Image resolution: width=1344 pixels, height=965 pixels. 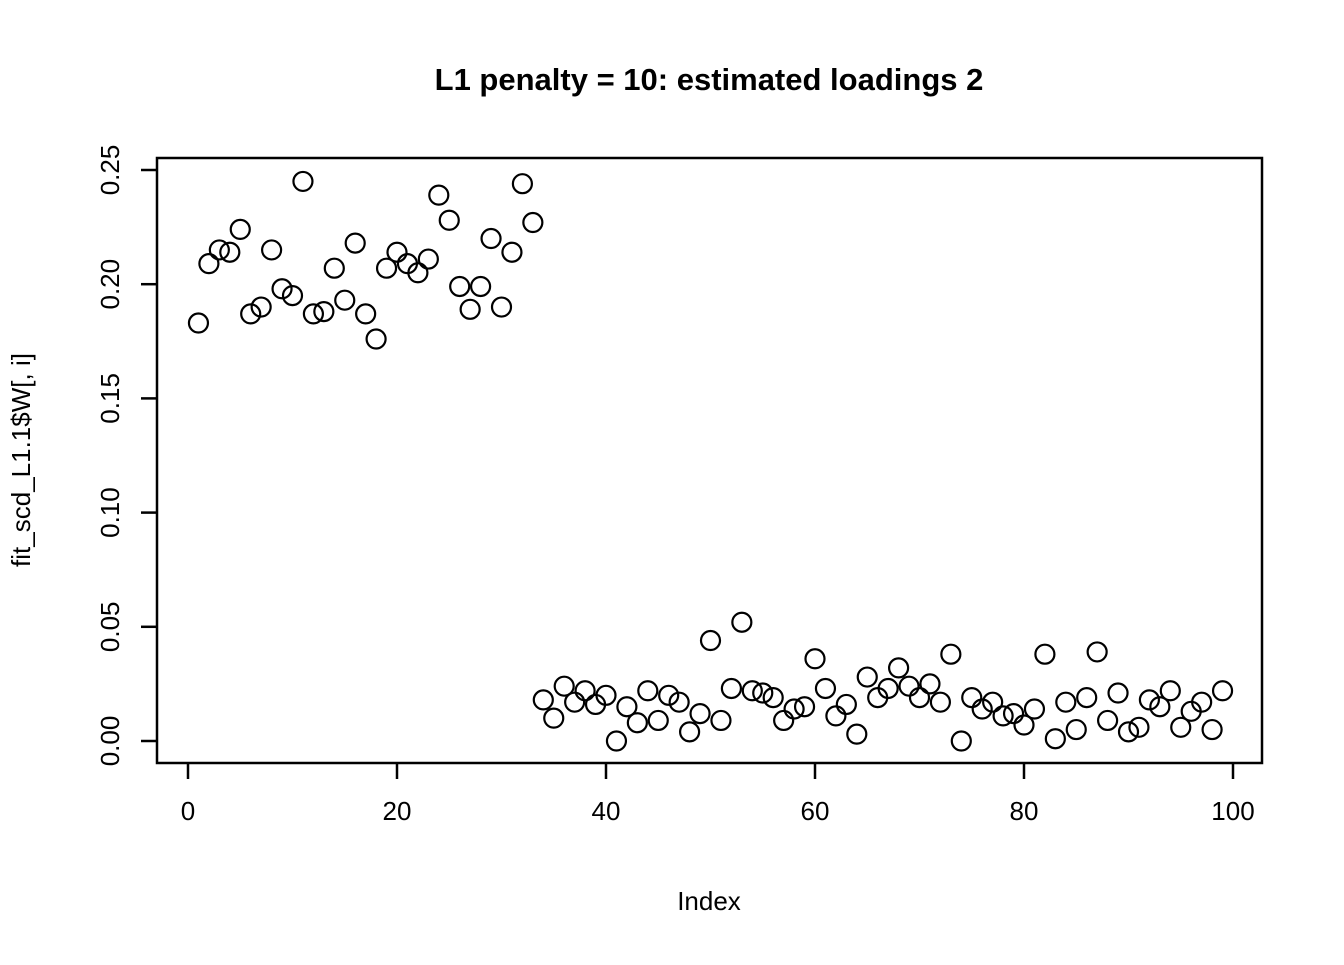 What do you see at coordinates (110, 741) in the screenshot?
I see `y-tick-label: 0.00` at bounding box center [110, 741].